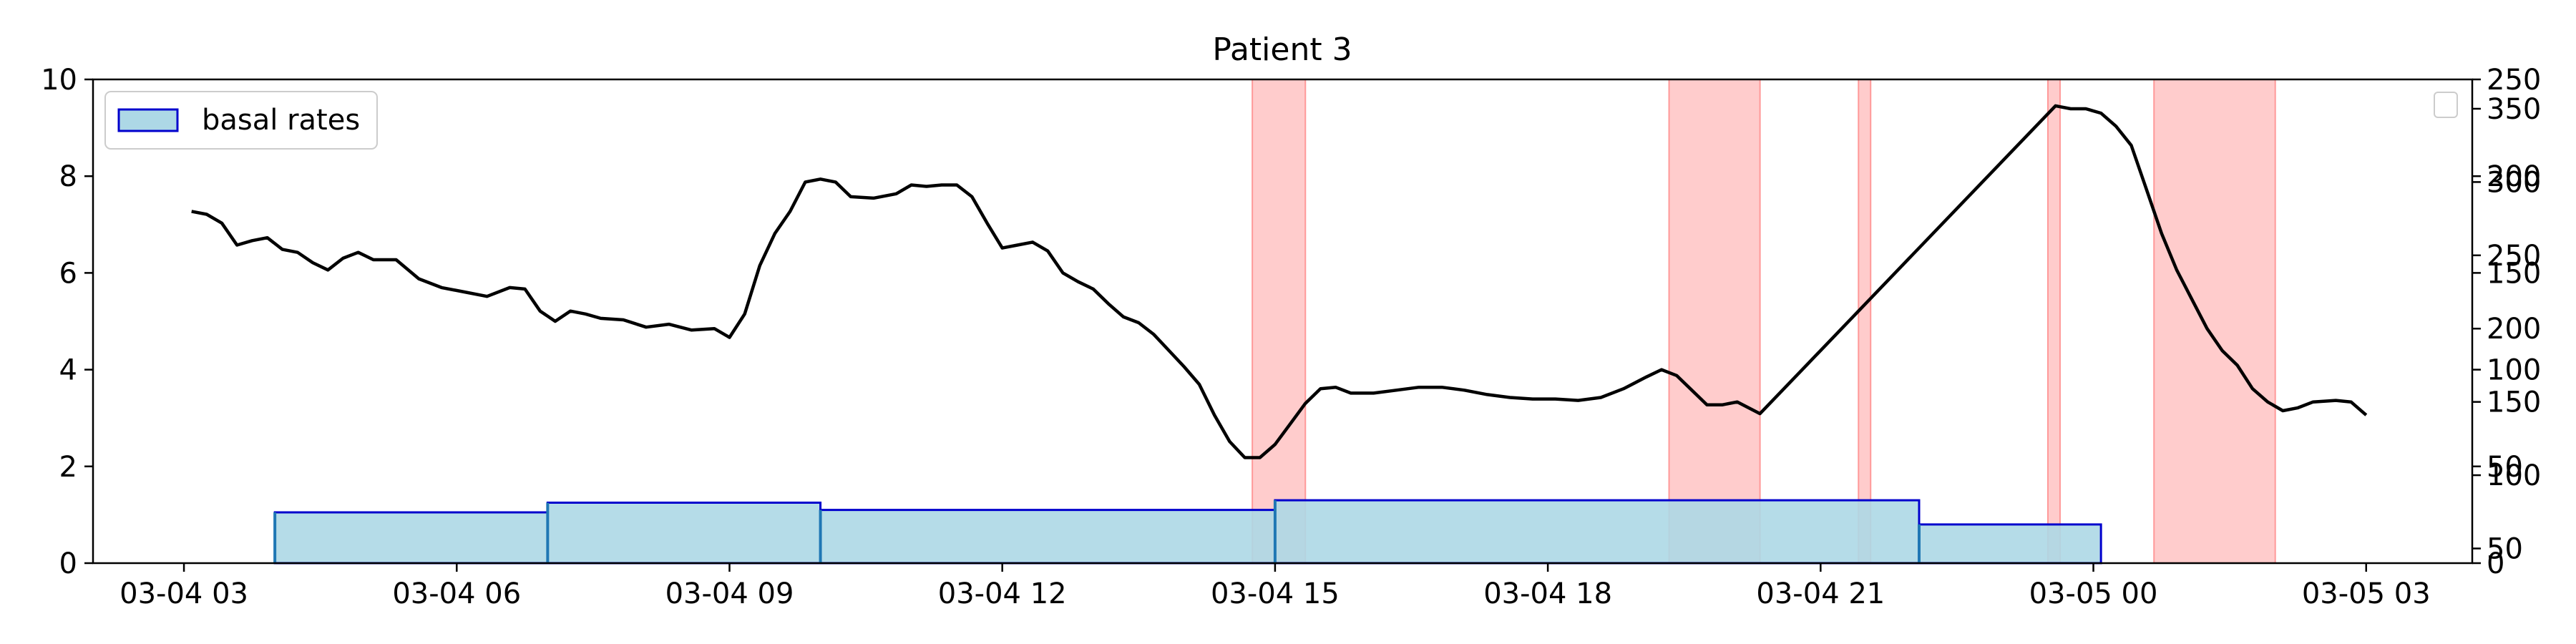 The image size is (2576, 644). Describe the element at coordinates (1547, 593) in the screenshot. I see `x-tick-label: 03-04 18` at that location.